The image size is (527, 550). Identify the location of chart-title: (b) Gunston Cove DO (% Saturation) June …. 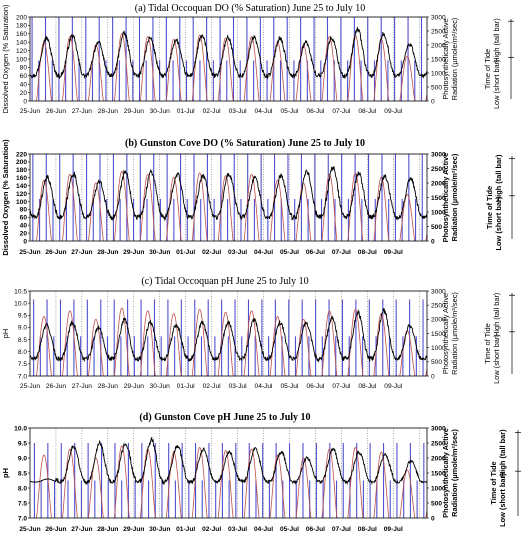
(245, 143).